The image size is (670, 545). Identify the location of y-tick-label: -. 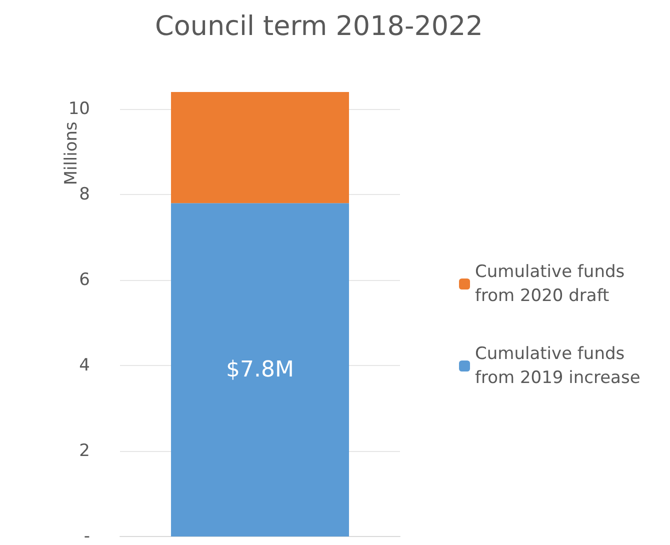
(87, 535).